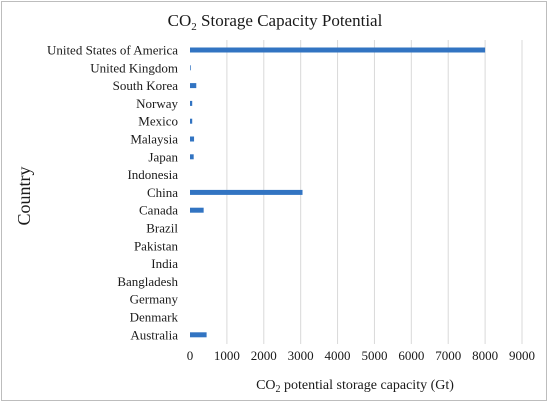 Image resolution: width=550 pixels, height=404 pixels. Describe the element at coordinates (485, 355) in the screenshot. I see `x-tick-label-8000: 8000` at that location.